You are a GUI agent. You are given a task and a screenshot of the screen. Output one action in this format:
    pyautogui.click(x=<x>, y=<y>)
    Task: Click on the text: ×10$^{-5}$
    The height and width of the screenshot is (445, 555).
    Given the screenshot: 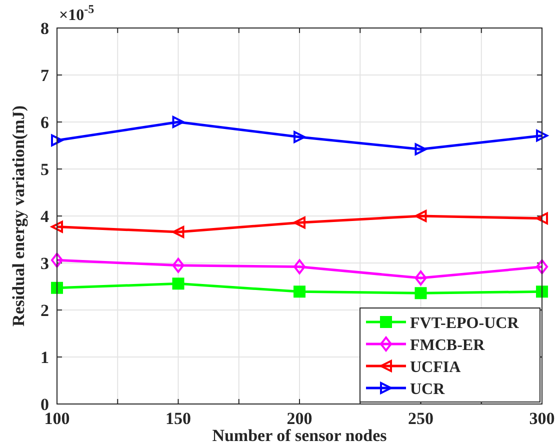 What is the action you would take?
    pyautogui.click(x=76, y=13)
    